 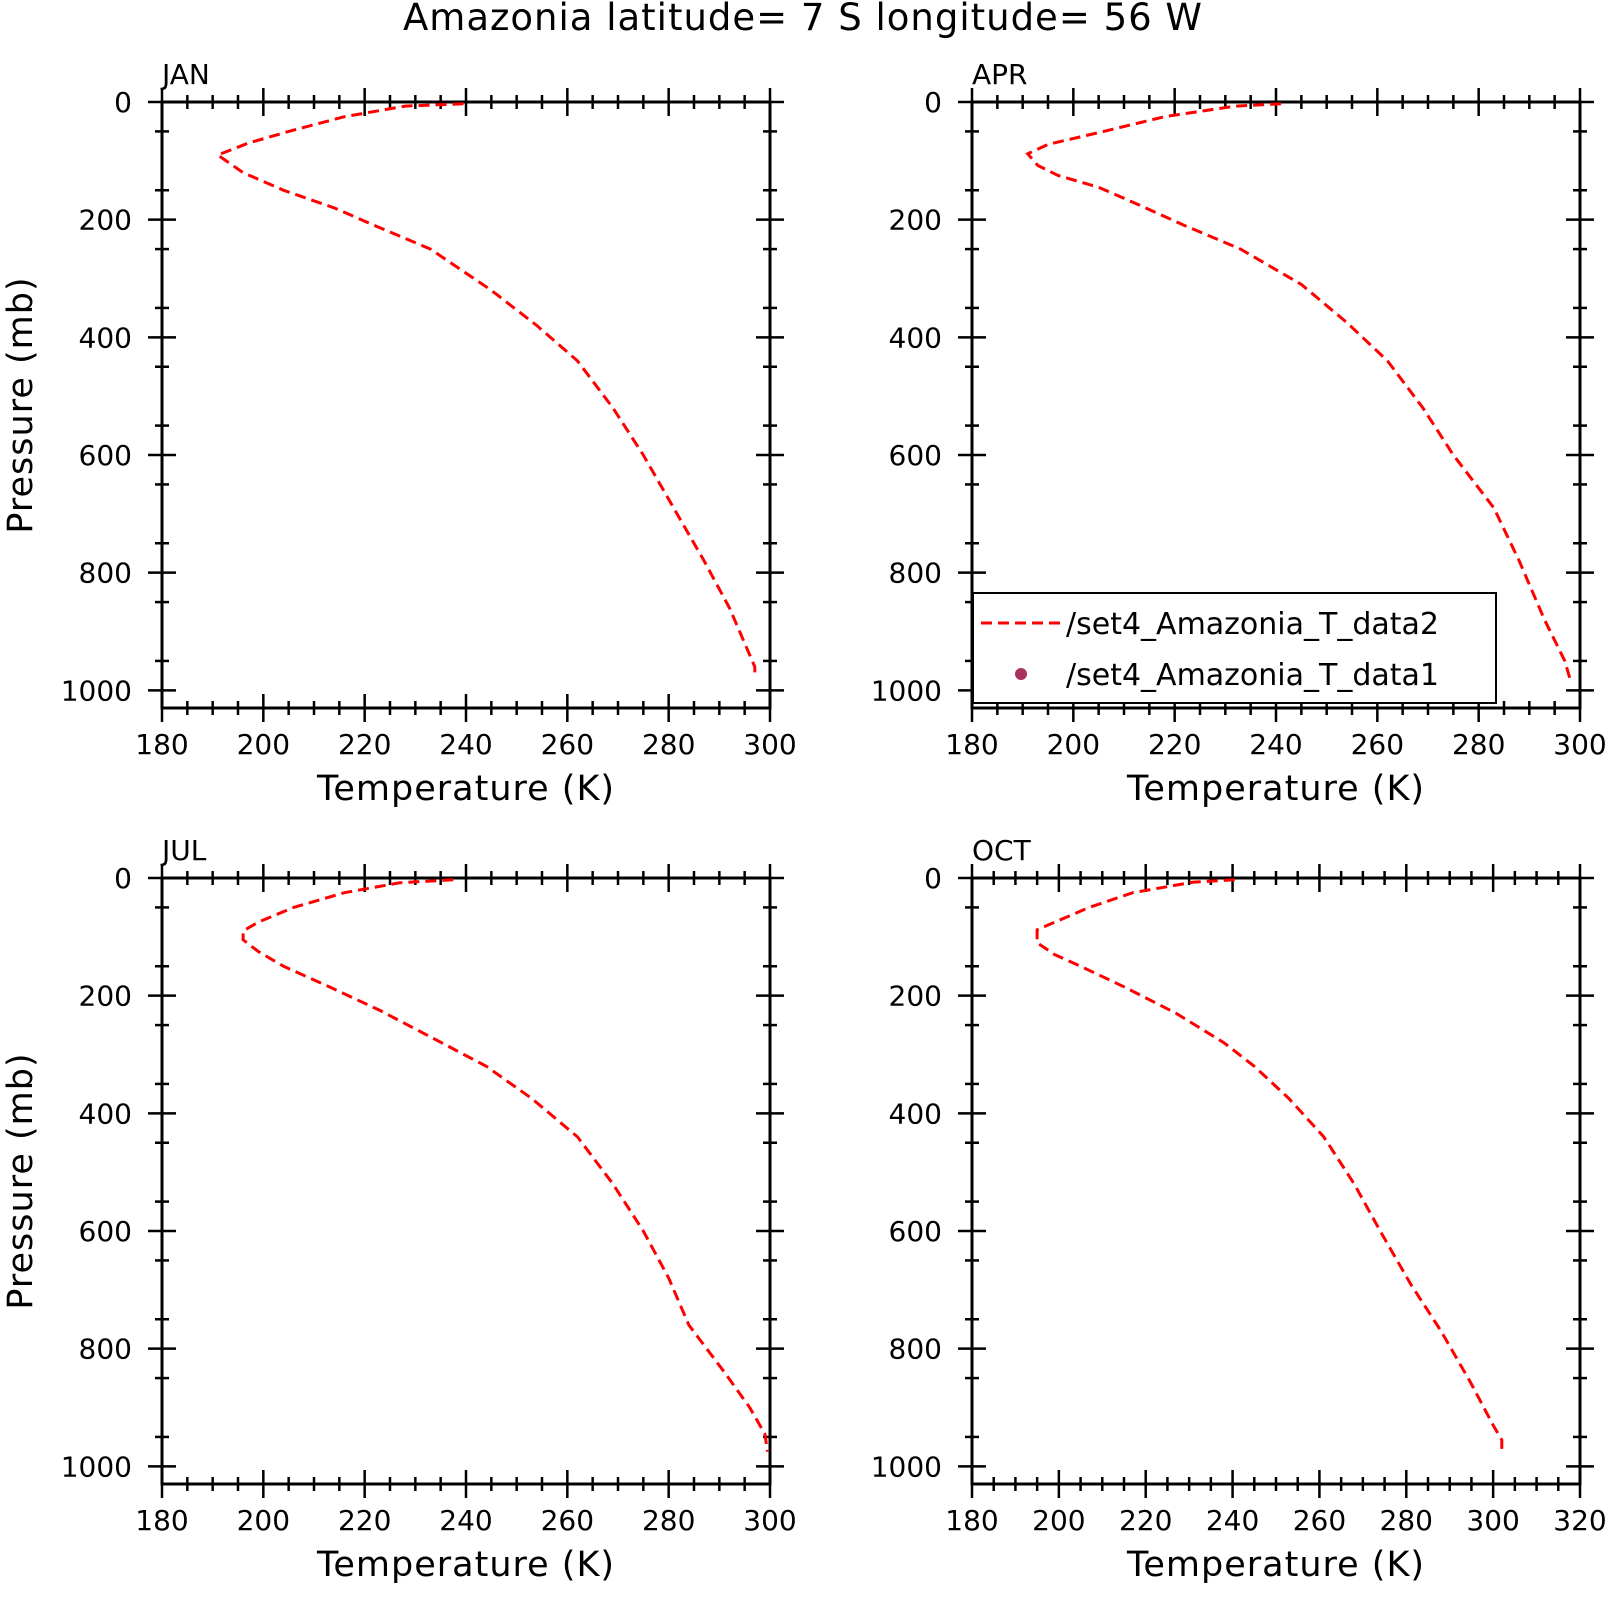 What do you see at coordinates (123, 878) in the screenshot?
I see `y-tick-label-jul-0: 0` at bounding box center [123, 878].